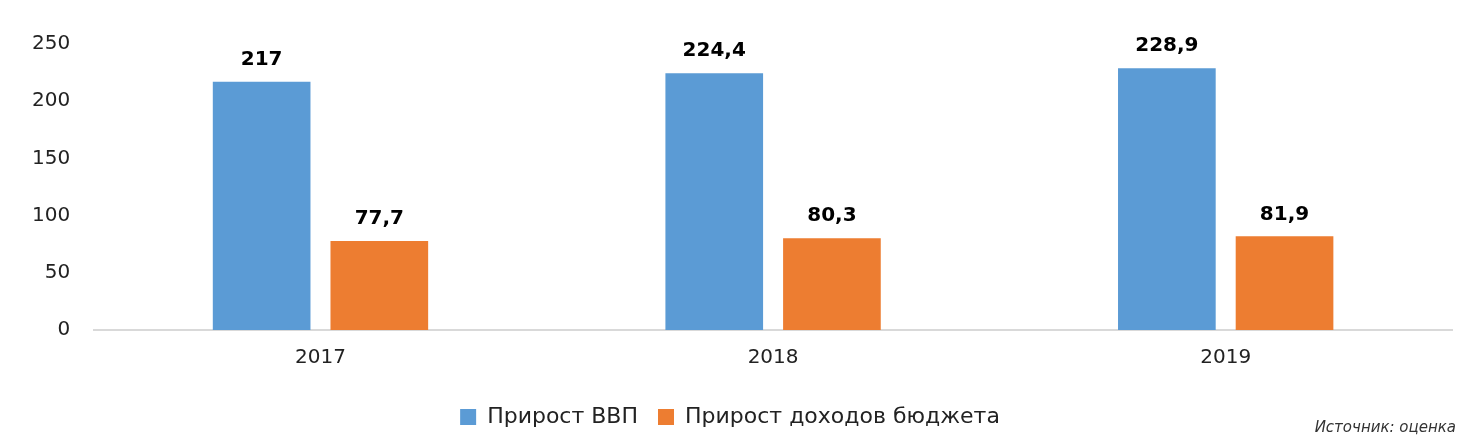 Image resolution: width=1468 pixels, height=446 pixels. I want to click on y-tick-label: 150, so click(51, 156).